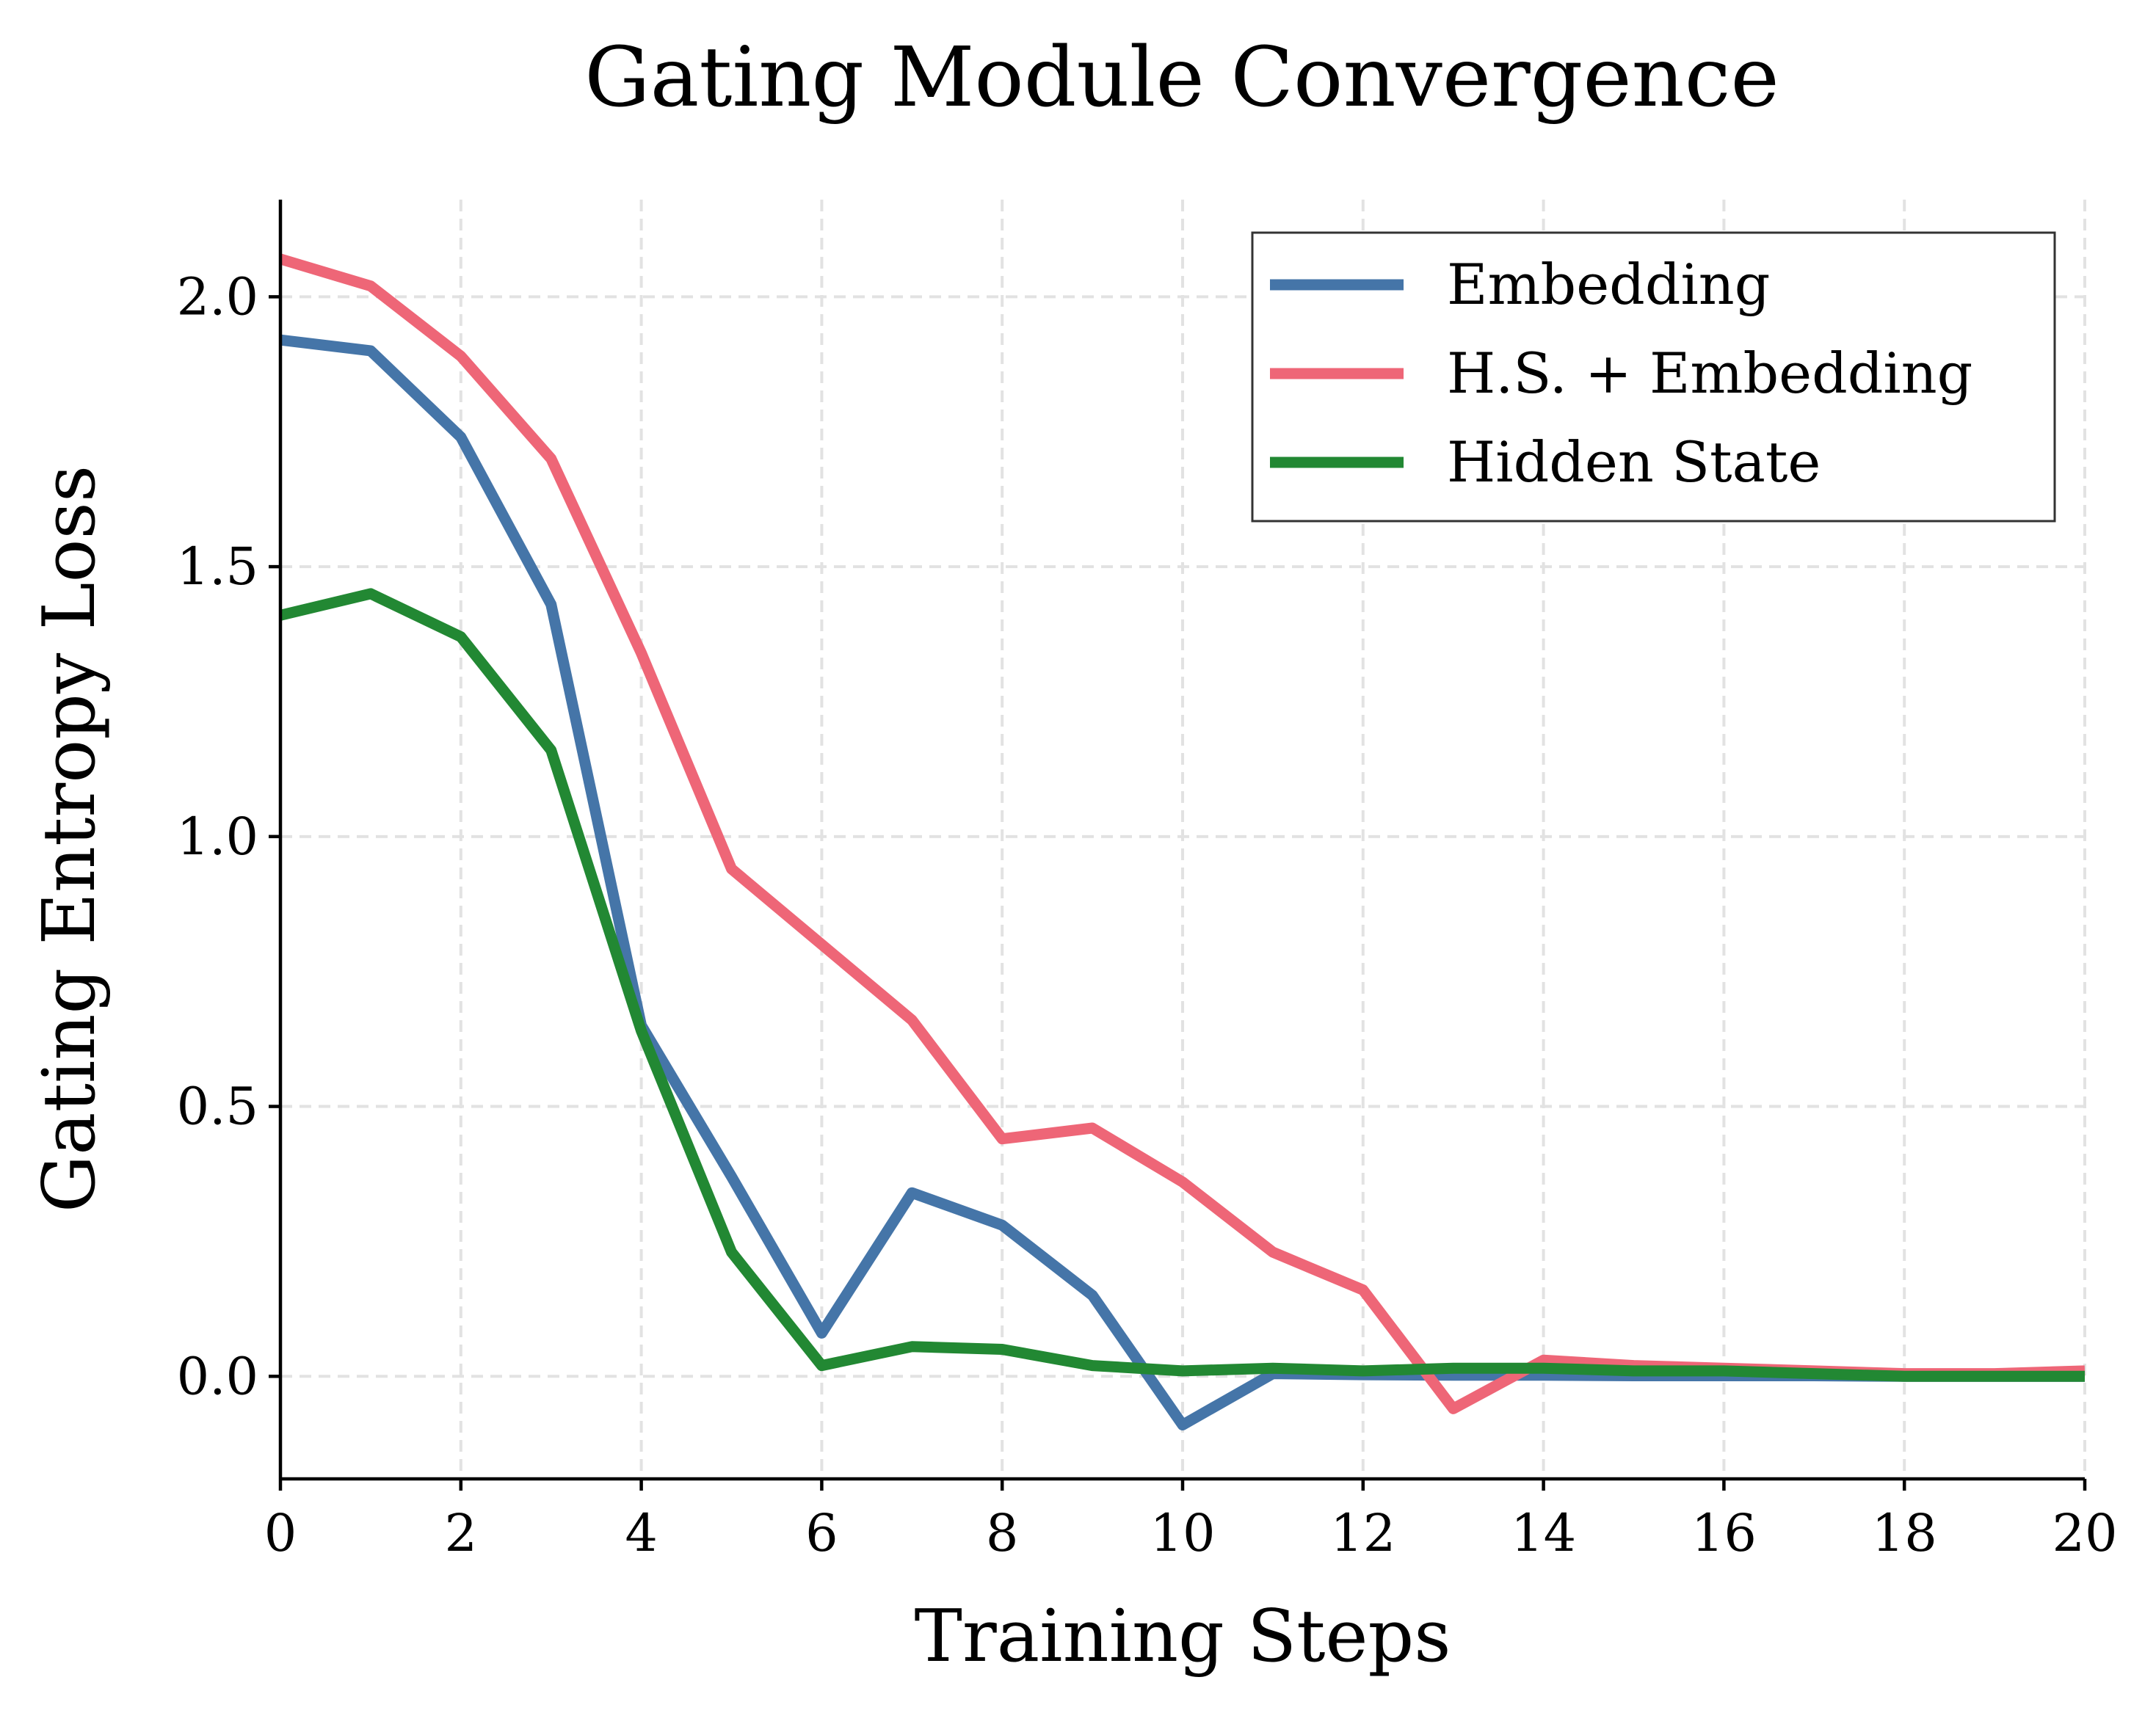 Image resolution: width=2156 pixels, height=1713 pixels. I want to click on y-tick-label: 0.5, so click(218, 1107).